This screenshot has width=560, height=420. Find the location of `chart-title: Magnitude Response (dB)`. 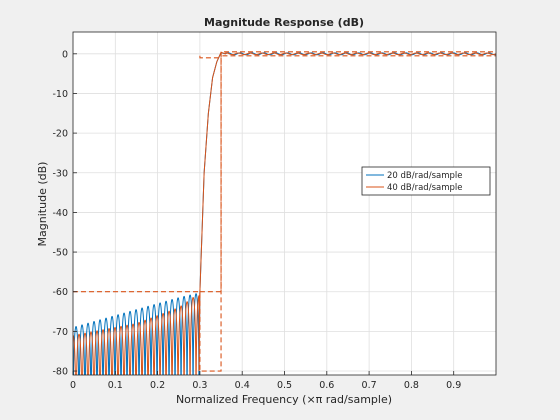

chart-title: Magnitude Response (dB) is located at coordinates (284, 22).